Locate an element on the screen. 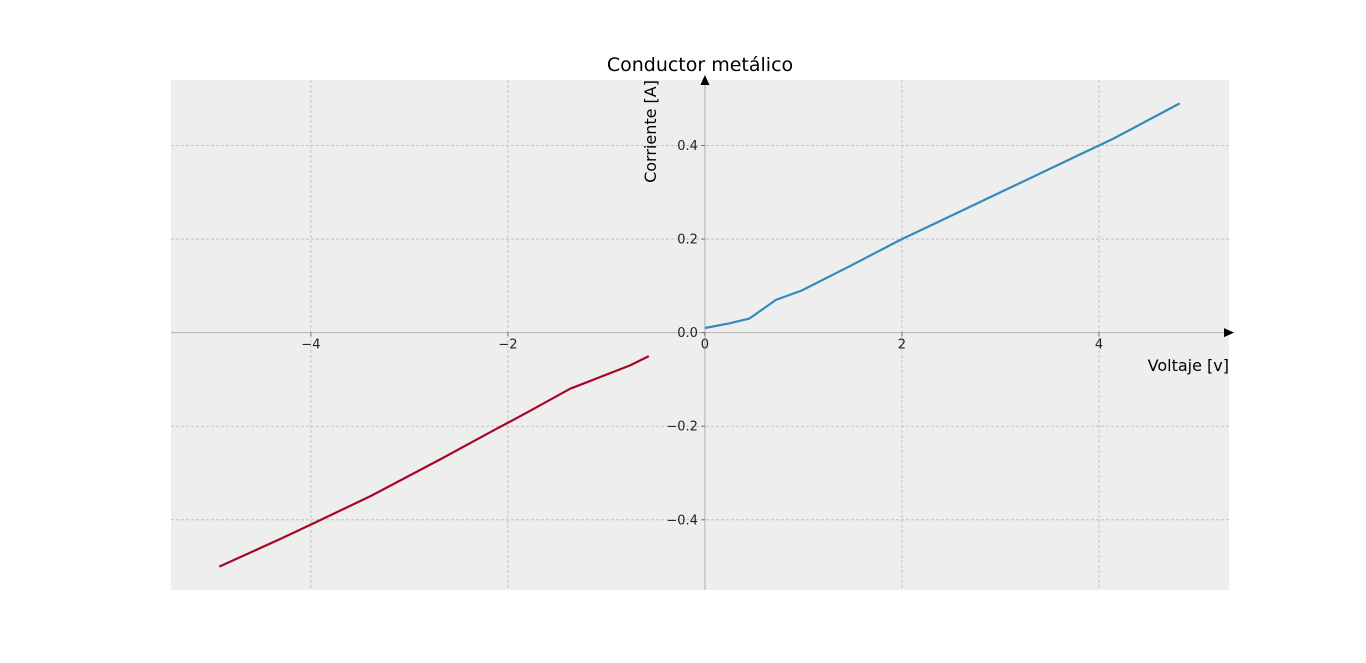 This screenshot has width=1366, height=663. y-tick-label: −0.2 is located at coordinates (682, 427).